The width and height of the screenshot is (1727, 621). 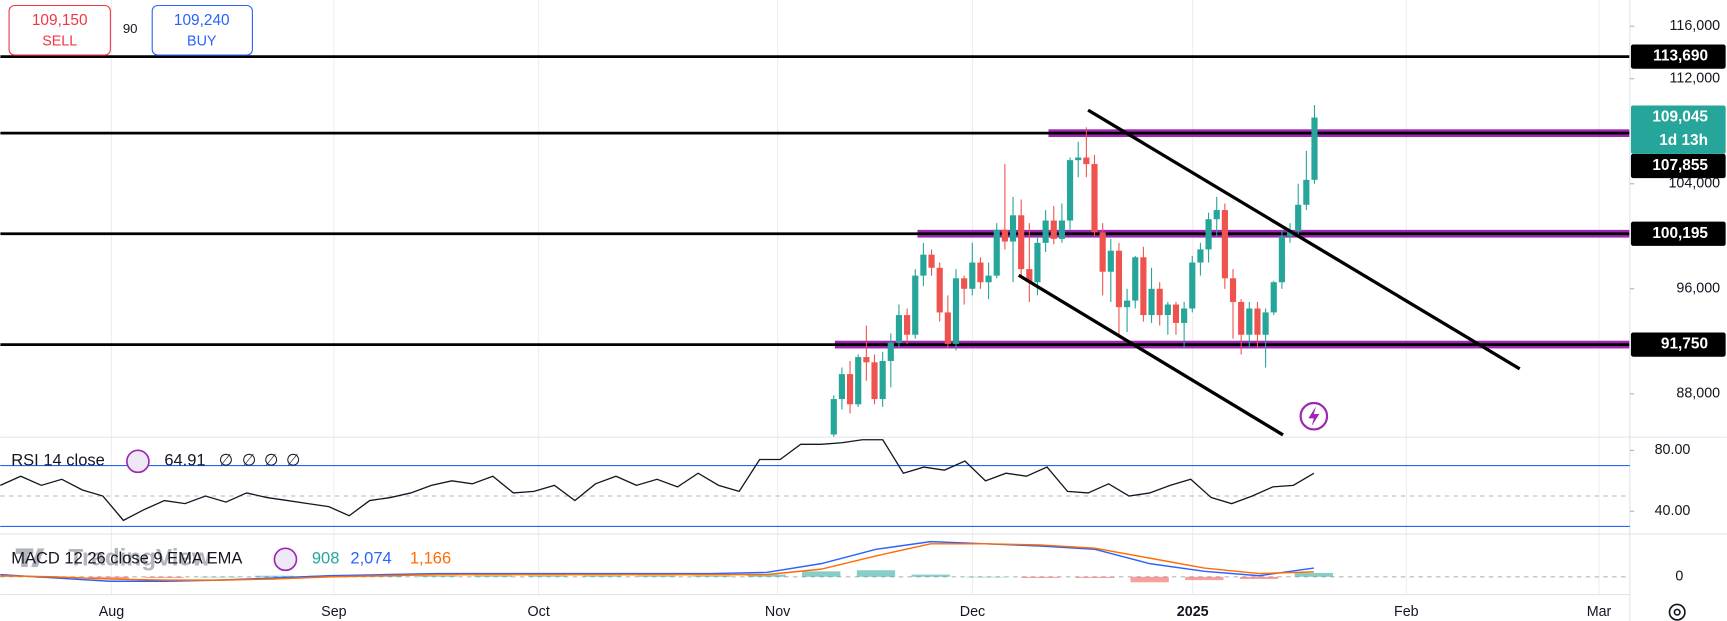 What do you see at coordinates (1695, 26) in the screenshot?
I see `y-tick-label: 116,000` at bounding box center [1695, 26].